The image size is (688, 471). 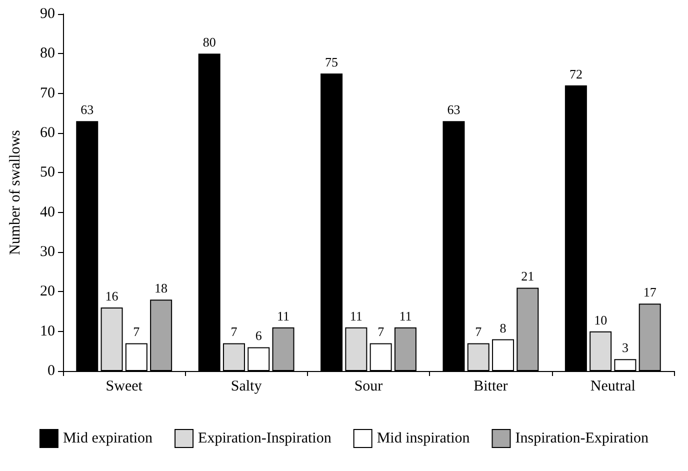 What do you see at coordinates (161, 288) in the screenshot?
I see `data-label: 18` at bounding box center [161, 288].